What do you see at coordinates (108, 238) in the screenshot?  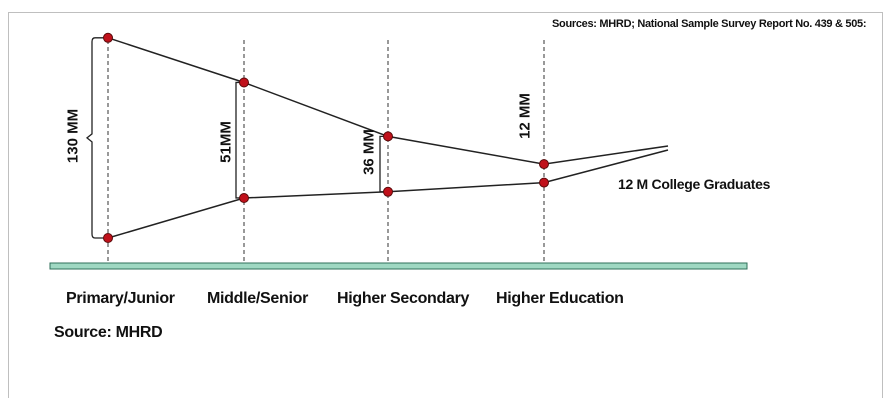 I see `dot-bottom-primary` at bounding box center [108, 238].